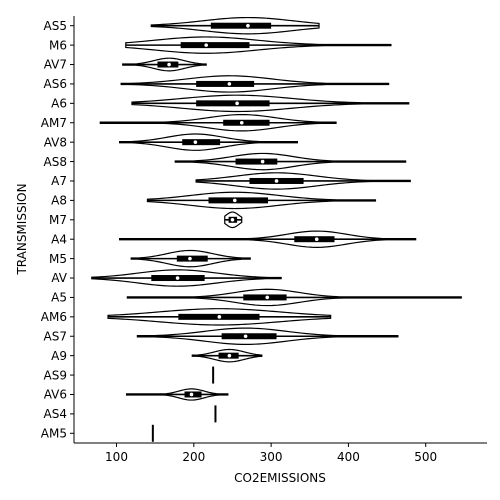 The height and width of the screenshot is (500, 500). I want to click on violin-a6-iqr-box, so click(233, 103).